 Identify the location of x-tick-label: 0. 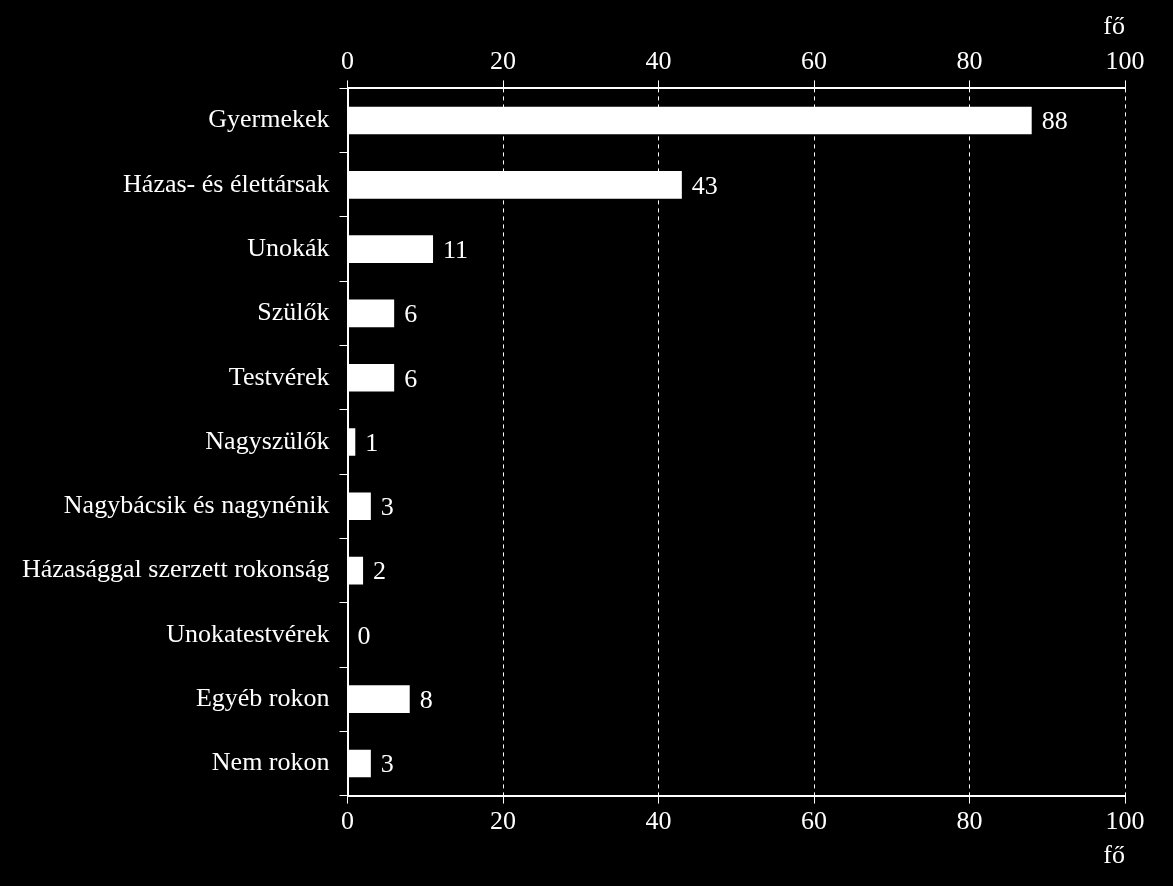
(348, 60).